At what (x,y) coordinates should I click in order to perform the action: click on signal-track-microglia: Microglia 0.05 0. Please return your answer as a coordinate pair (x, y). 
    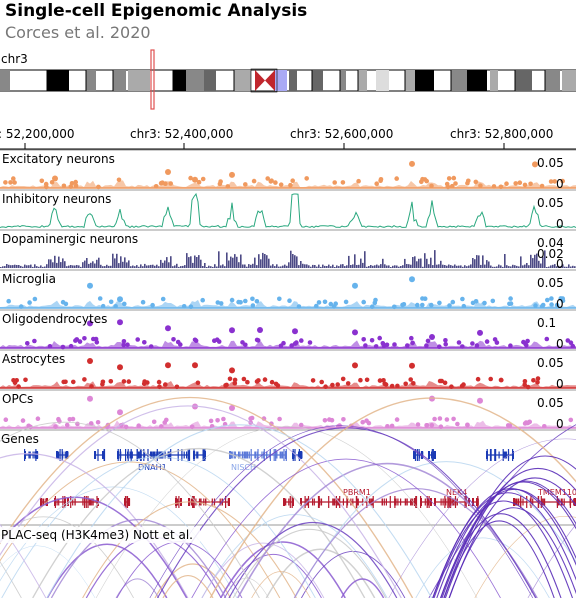
    Looking at the image, I should click on (288, 290).